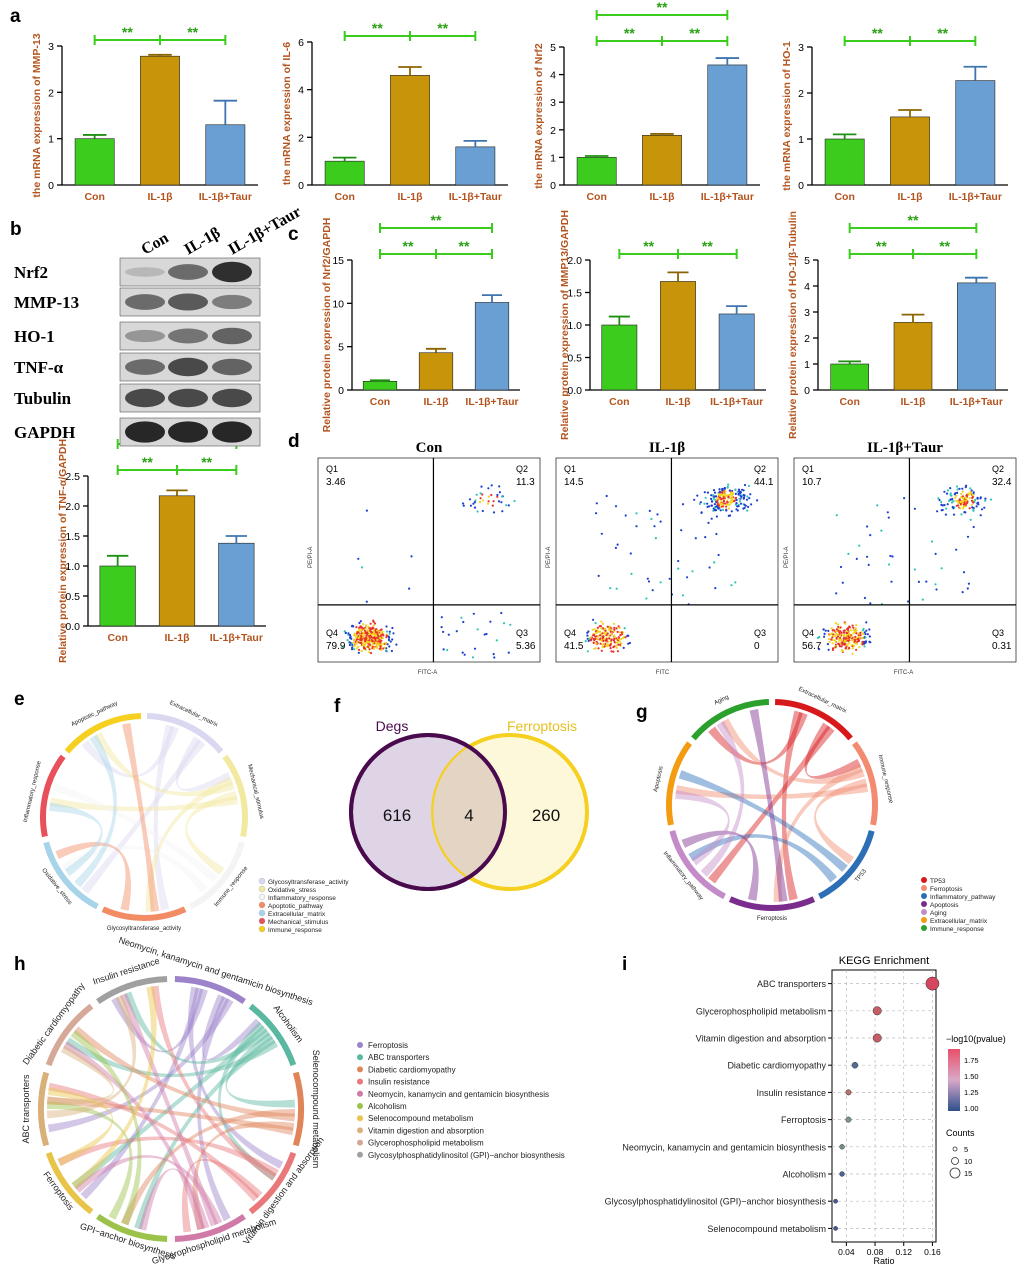 Image resolution: width=1024 pixels, height=1269 pixels. Describe the element at coordinates (787, 557) in the screenshot. I see `y-axis-label: PE/PI-A` at that location.